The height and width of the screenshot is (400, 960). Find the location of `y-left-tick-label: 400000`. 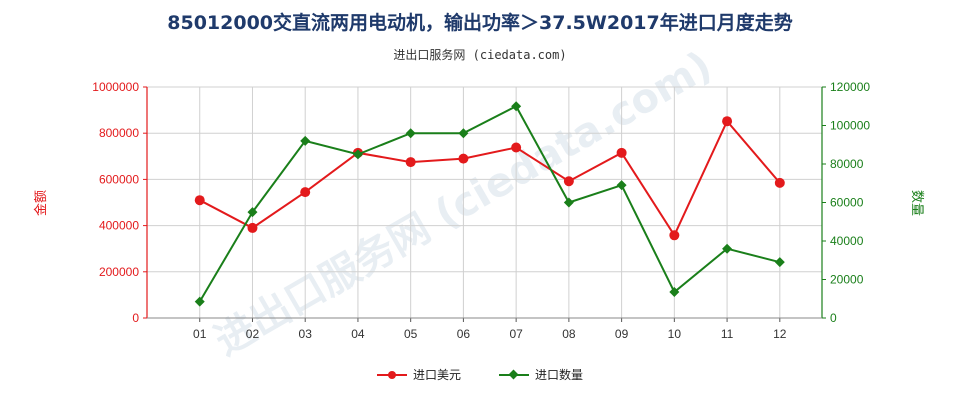

y-left-tick-label: 400000 is located at coordinates (119, 226).